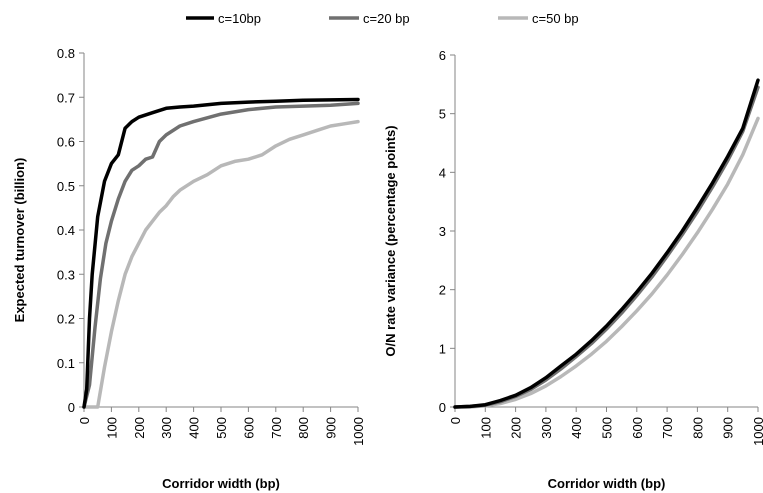 The height and width of the screenshot is (493, 763). Describe the element at coordinates (442, 231) in the screenshot. I see `y-tick-label: 3` at that location.